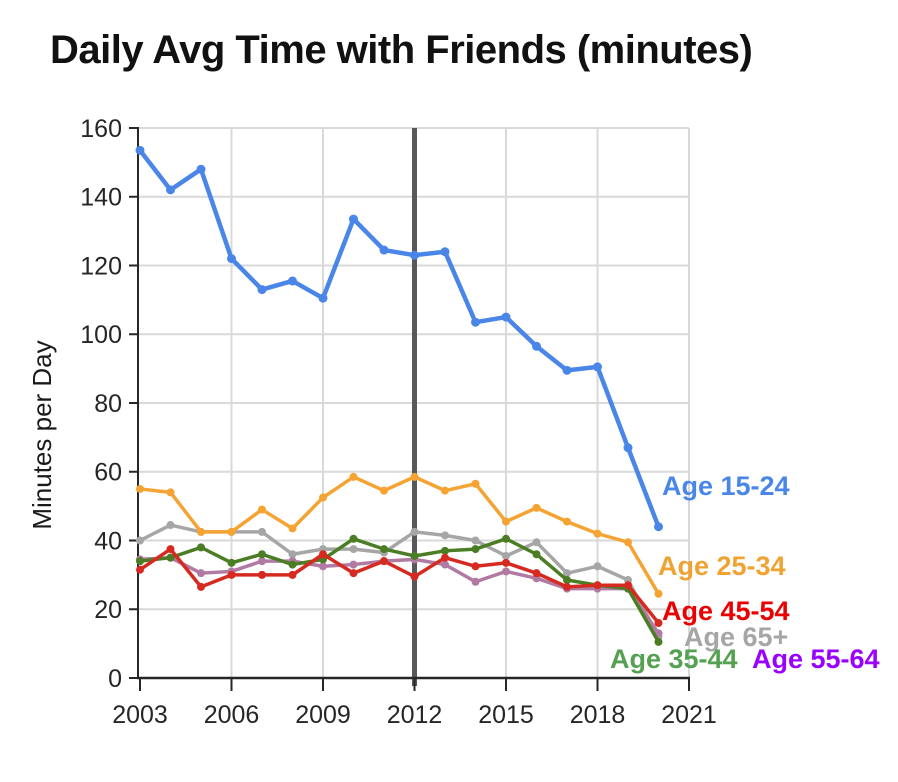  What do you see at coordinates (101, 129) in the screenshot?
I see `y-tick-label-160: 160` at bounding box center [101, 129].